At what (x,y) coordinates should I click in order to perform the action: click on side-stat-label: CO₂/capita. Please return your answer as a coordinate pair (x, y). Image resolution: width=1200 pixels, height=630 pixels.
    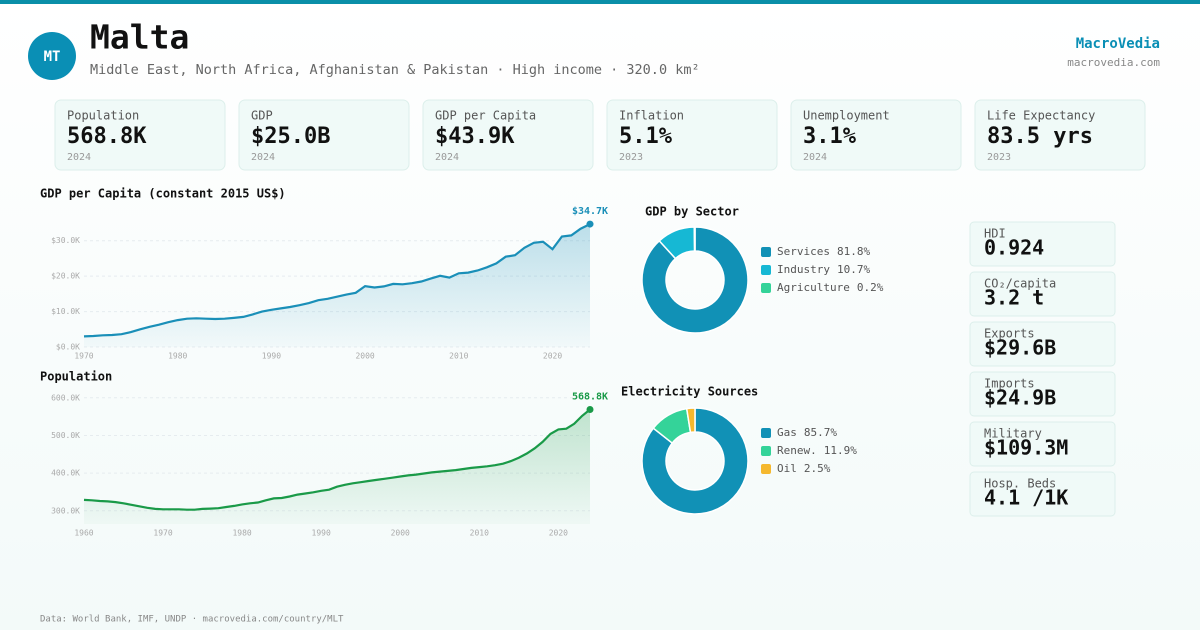
    Looking at the image, I should click on (1020, 284).